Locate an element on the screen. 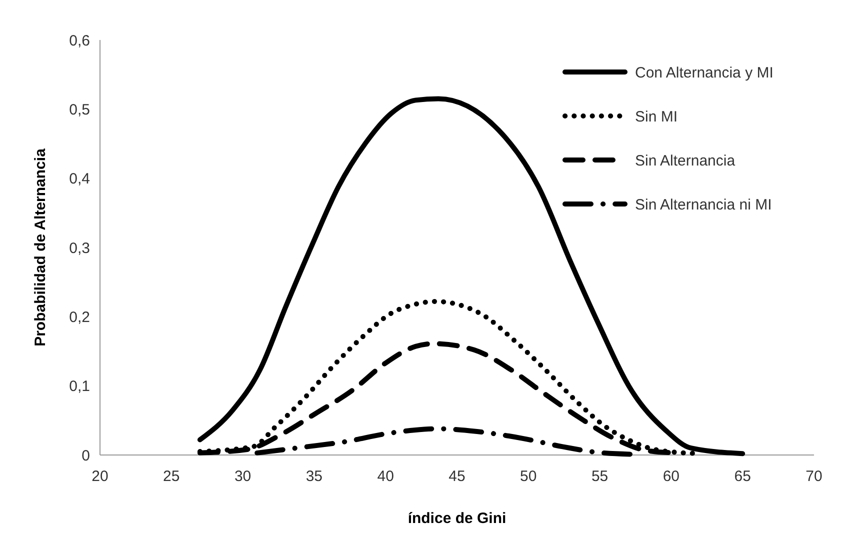  x-tick-label: 40 is located at coordinates (385, 476).